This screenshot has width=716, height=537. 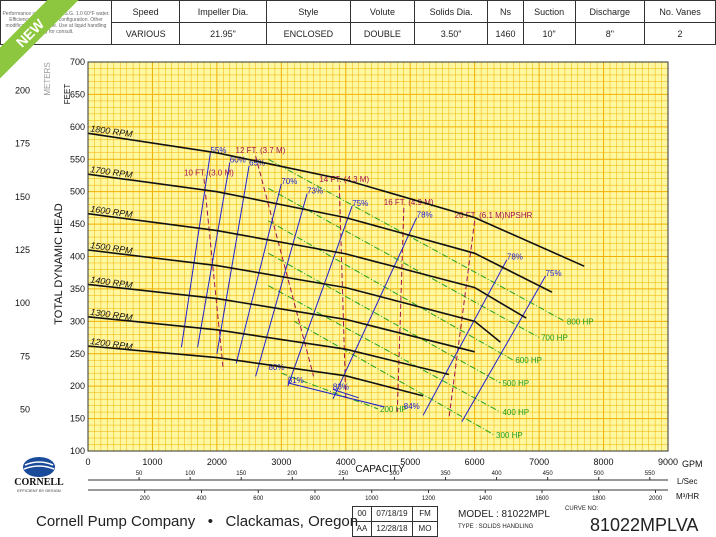 I want to click on meter-tick-label: 175, so click(x=22, y=144).